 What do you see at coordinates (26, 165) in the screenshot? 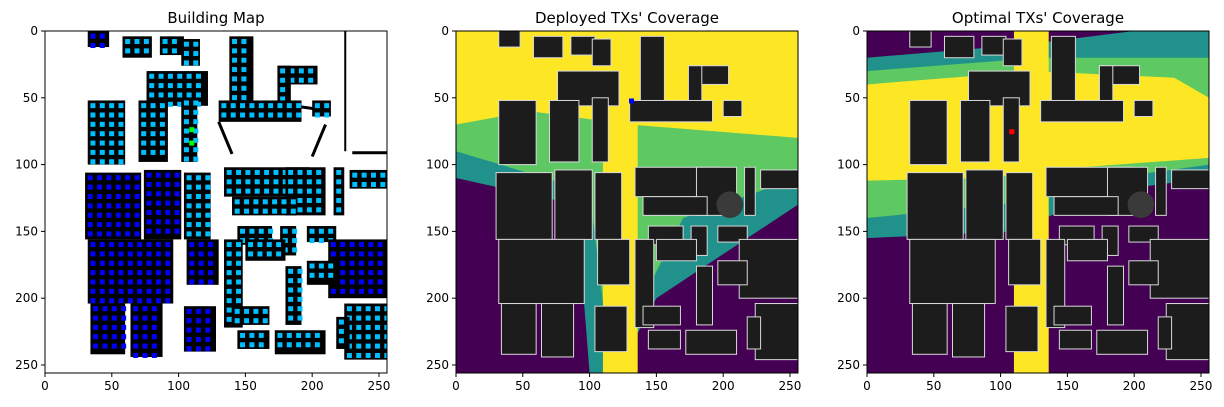
I see `y-tick-label: 100` at bounding box center [26, 165].